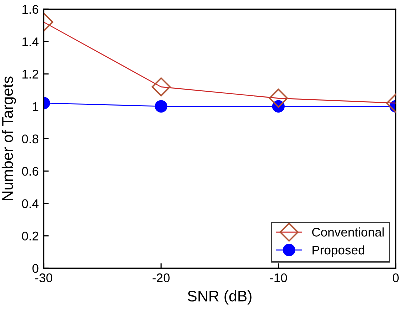  I want to click on y-tick-label: 0.2, so click(30, 236).